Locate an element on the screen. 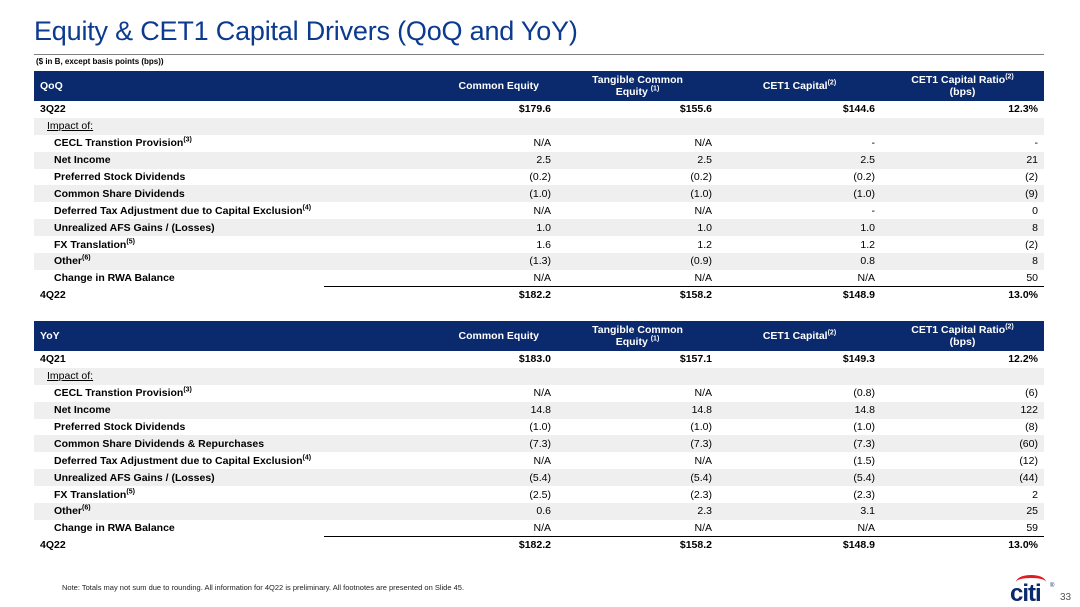 The width and height of the screenshot is (1080, 607). value-cell: 1.2 is located at coordinates (867, 244).